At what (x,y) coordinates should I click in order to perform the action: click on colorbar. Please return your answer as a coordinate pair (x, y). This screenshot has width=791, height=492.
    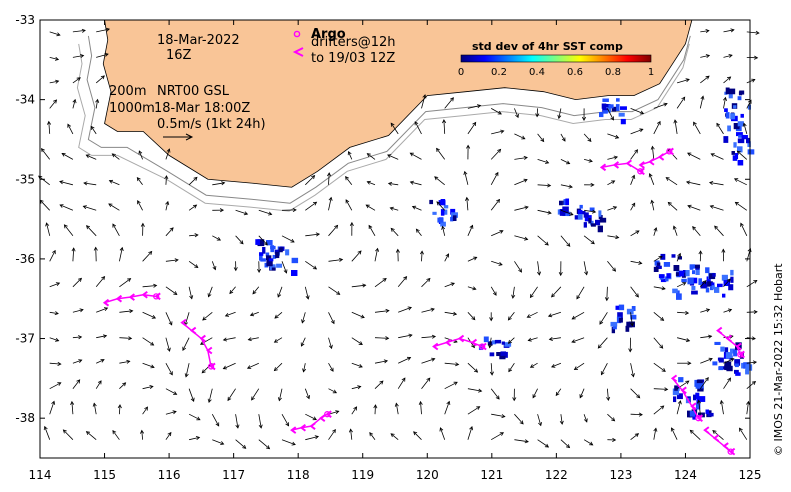
    Looking at the image, I should click on (556, 58).